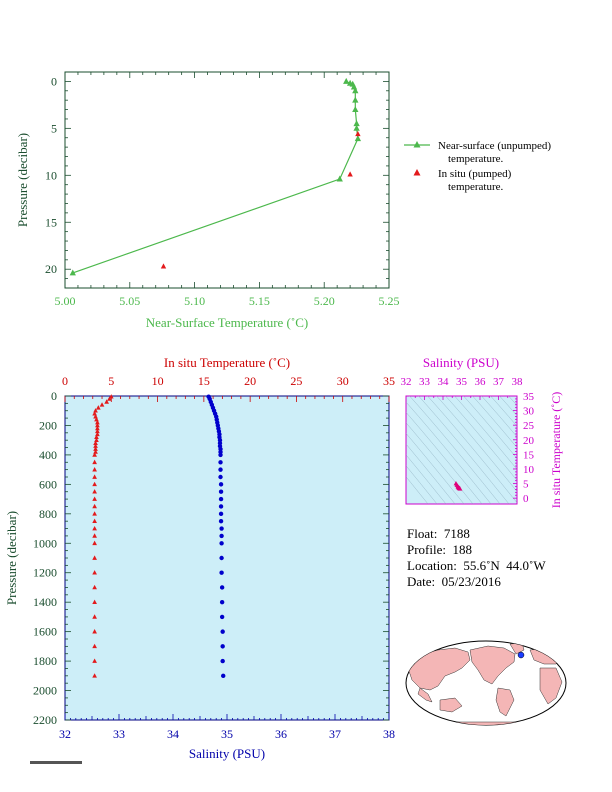 The width and height of the screenshot is (612, 792). I want to click on ts-salinity-tick-label: 32, so click(406, 382).